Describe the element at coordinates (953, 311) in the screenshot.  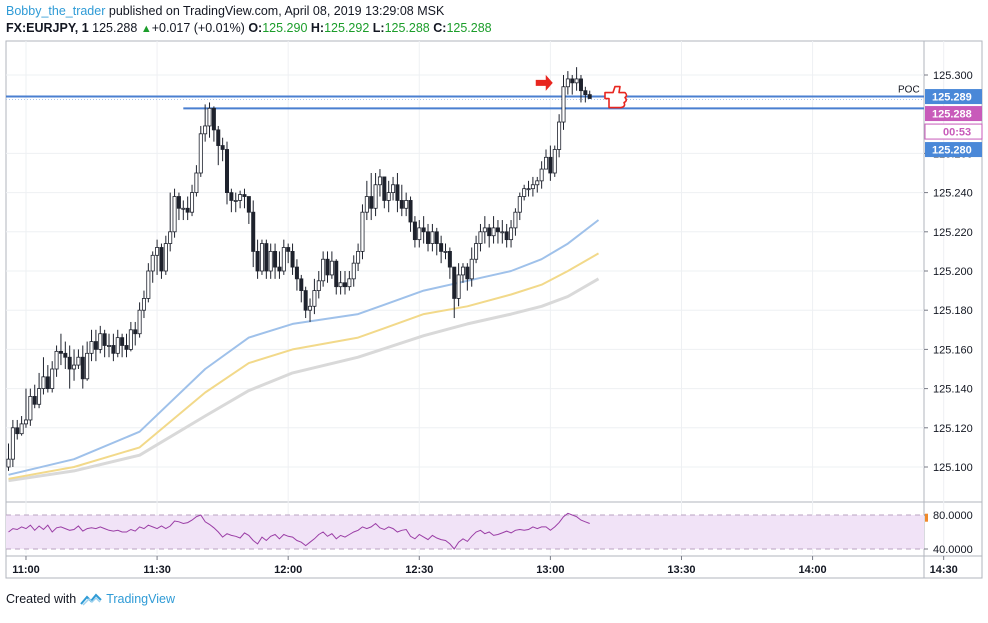
I see `price-tick-label: 125.180` at that location.